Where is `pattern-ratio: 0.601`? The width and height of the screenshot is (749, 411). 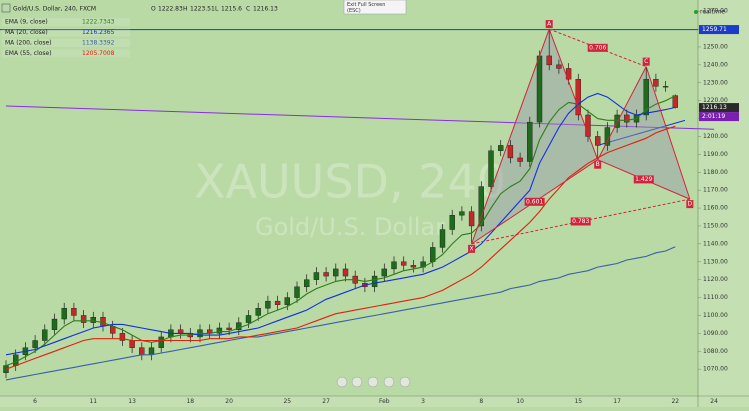
pattern-ratio: 0.601 is located at coordinates (534, 201).